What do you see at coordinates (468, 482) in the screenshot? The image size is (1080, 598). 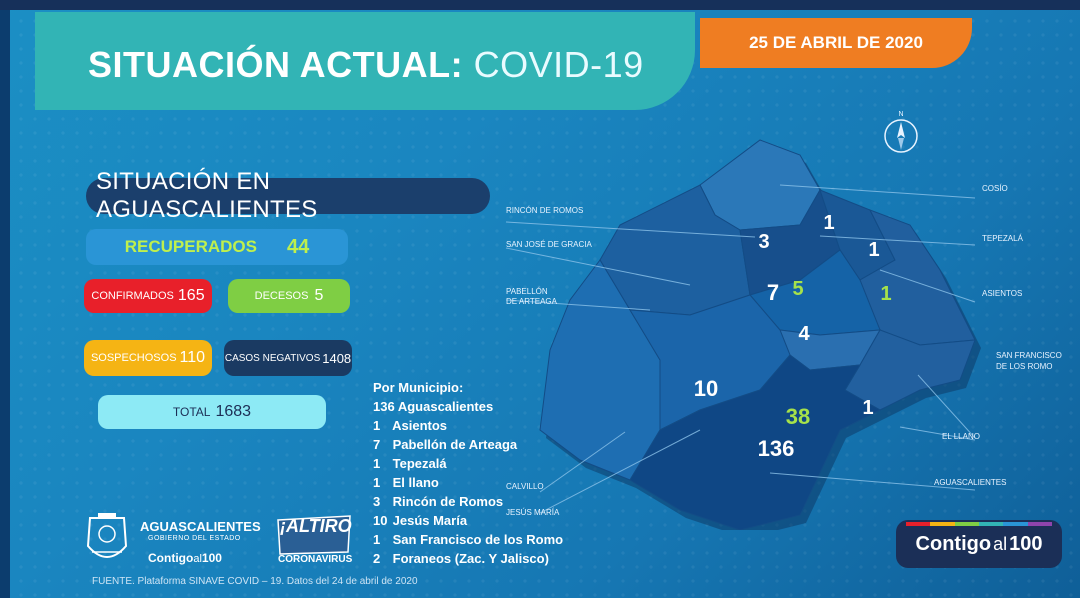 I see `list-item: 1 El llano` at bounding box center [468, 482].